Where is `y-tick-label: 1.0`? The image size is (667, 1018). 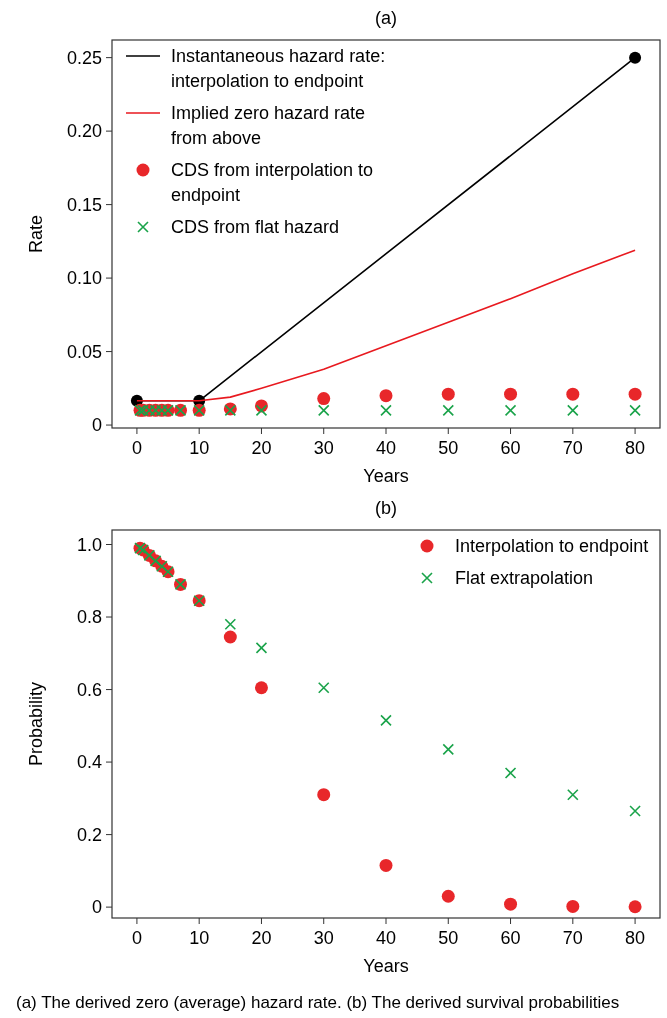
y-tick-label: 1.0 is located at coordinates (89, 544).